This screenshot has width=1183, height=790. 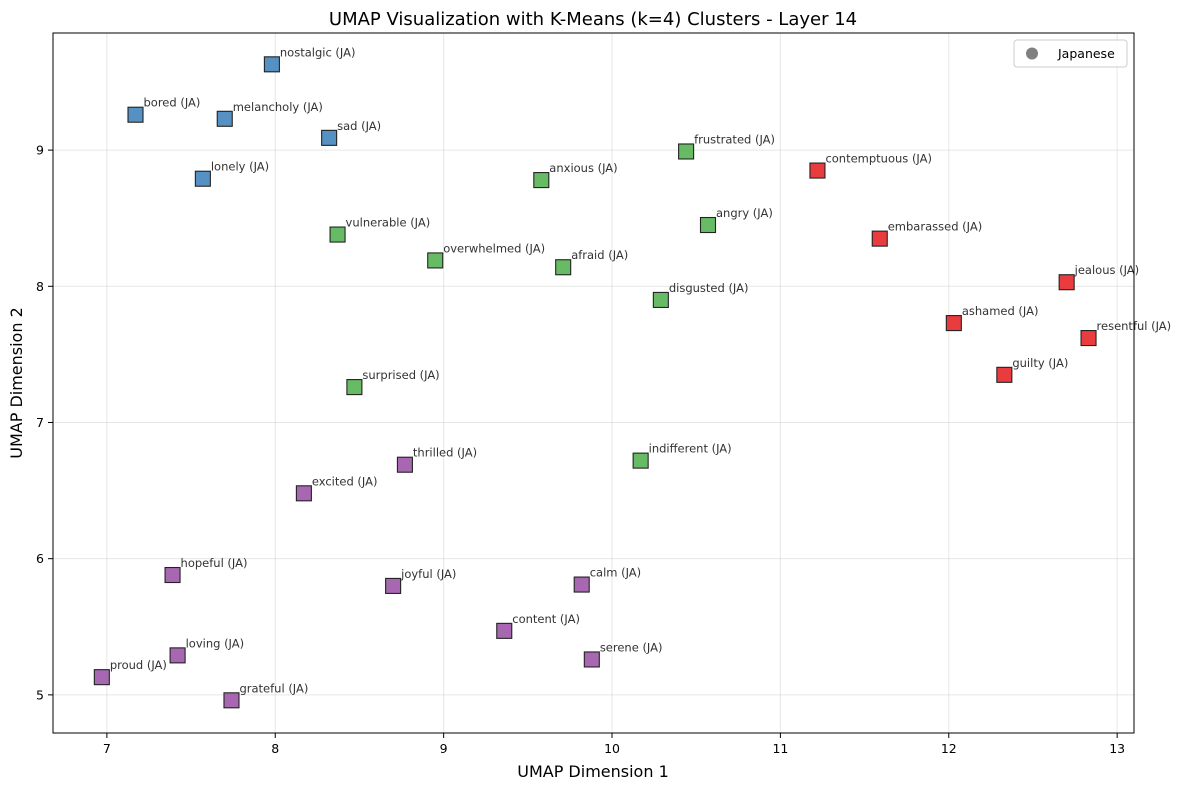 What do you see at coordinates (40, 286) in the screenshot?
I see `y-tick-label: 8` at bounding box center [40, 286].